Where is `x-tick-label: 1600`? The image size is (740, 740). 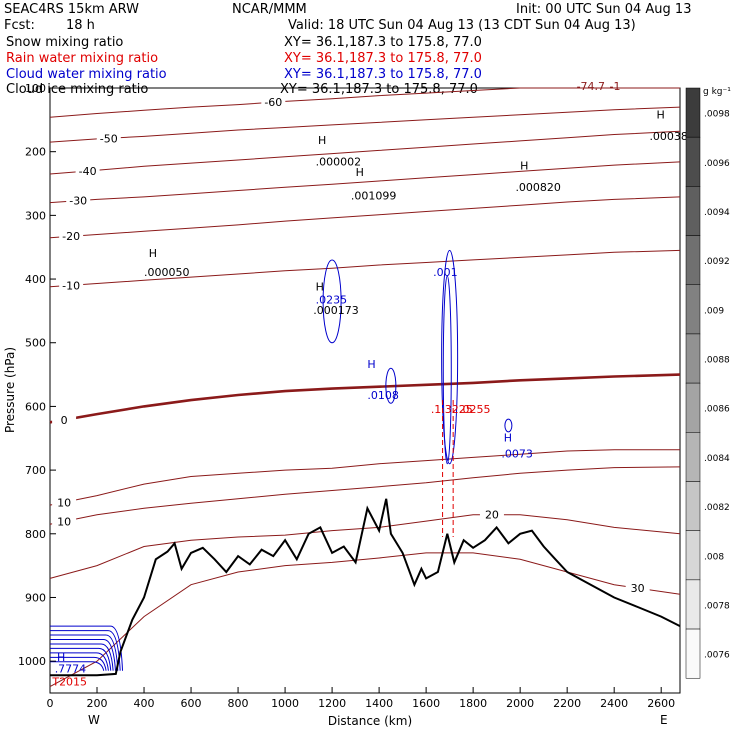 x-tick-label: 1600 is located at coordinates (426, 703).